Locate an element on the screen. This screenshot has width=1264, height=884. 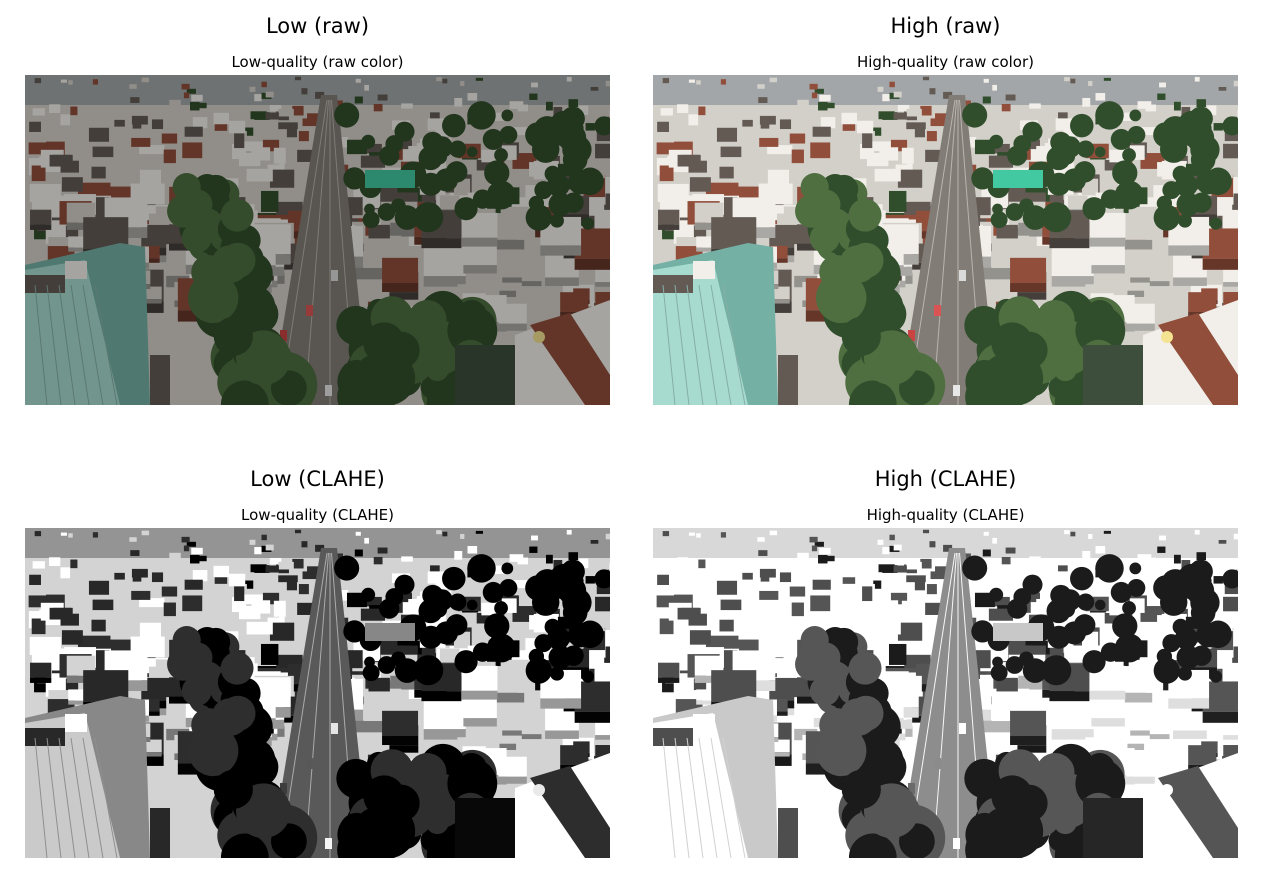
panel-title: High (raw) is located at coordinates (945, 26).